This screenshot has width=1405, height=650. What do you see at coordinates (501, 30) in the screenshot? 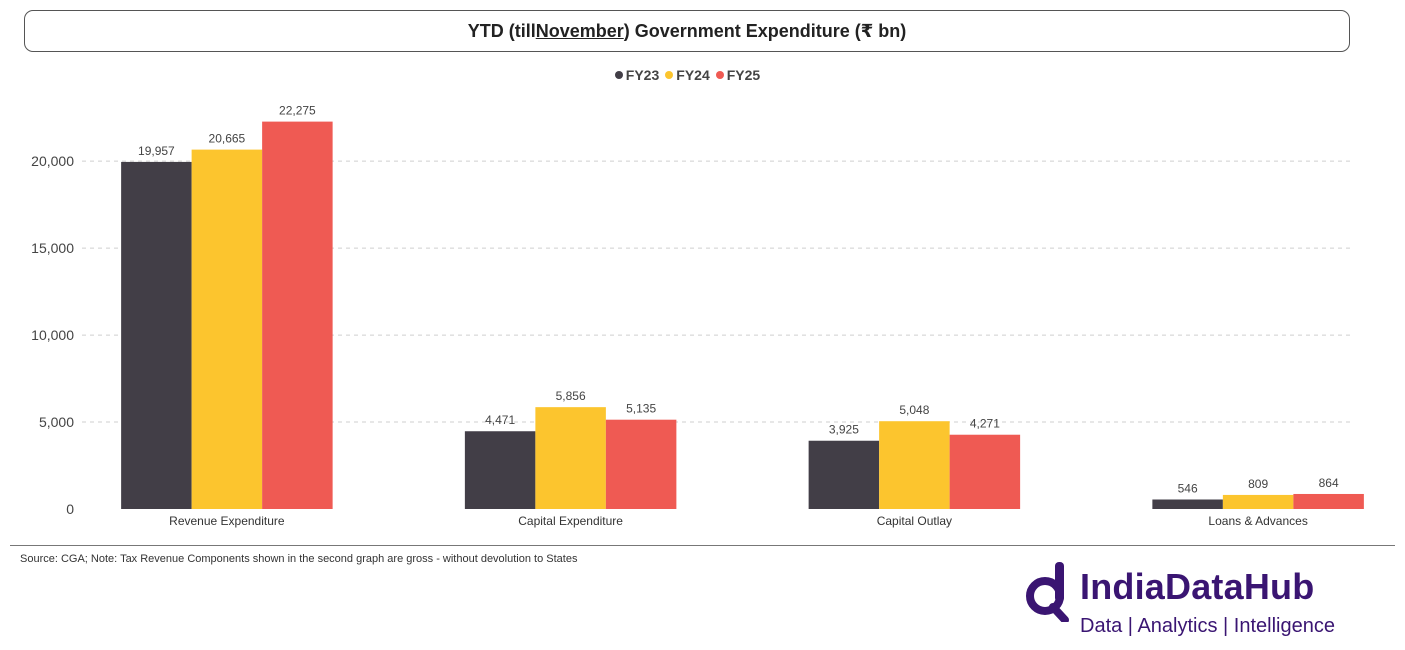
I see `title-prefix: YTD (till` at bounding box center [501, 30].